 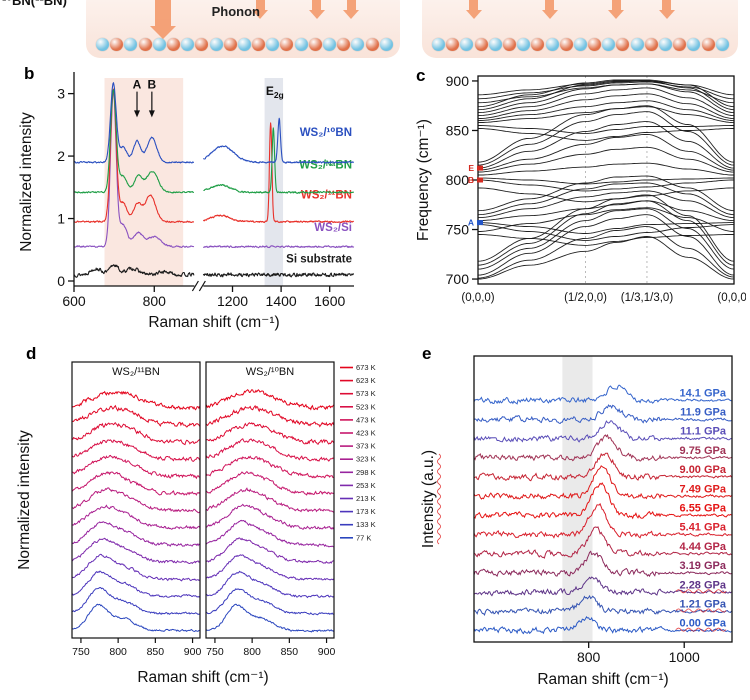 I want to click on subpanel-title: WS₂/¹⁰BN, so click(x=270, y=372).